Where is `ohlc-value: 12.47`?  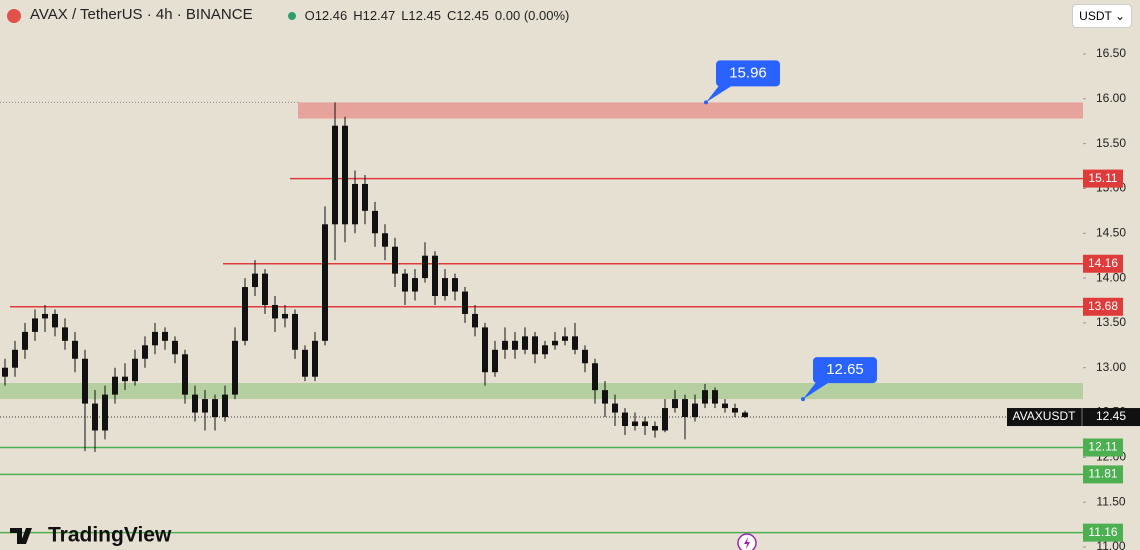 ohlc-value: 12.47 is located at coordinates (379, 15).